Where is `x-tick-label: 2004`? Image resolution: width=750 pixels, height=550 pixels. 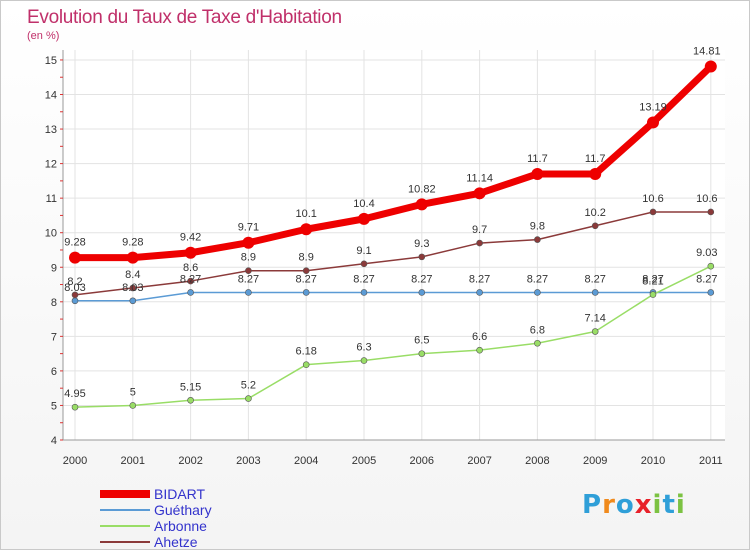
x-tick-label: 2004 is located at coordinates (306, 461).